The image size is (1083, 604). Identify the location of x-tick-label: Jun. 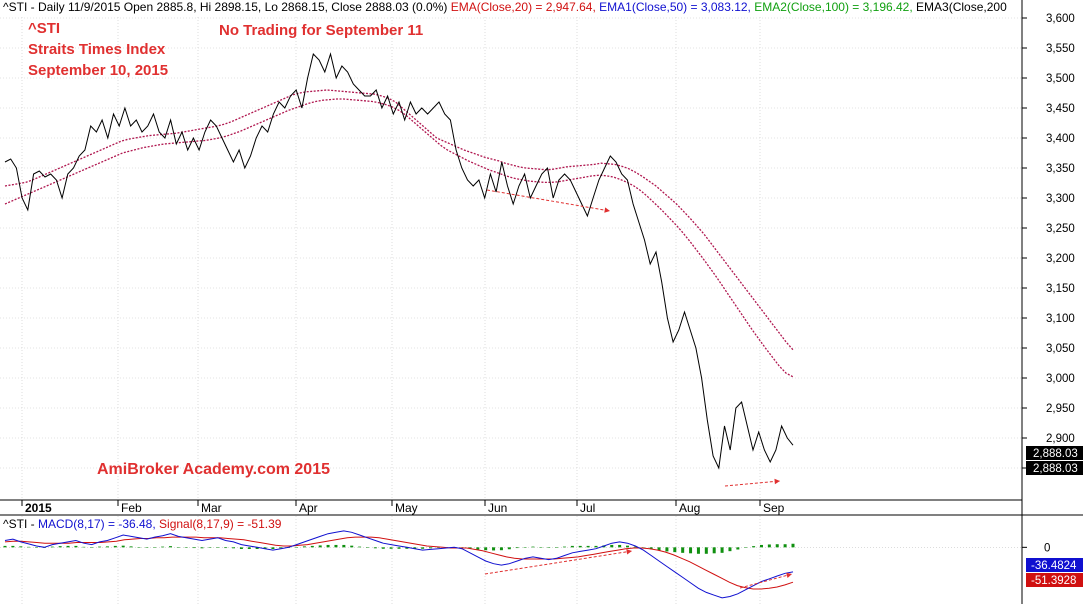
(497, 508).